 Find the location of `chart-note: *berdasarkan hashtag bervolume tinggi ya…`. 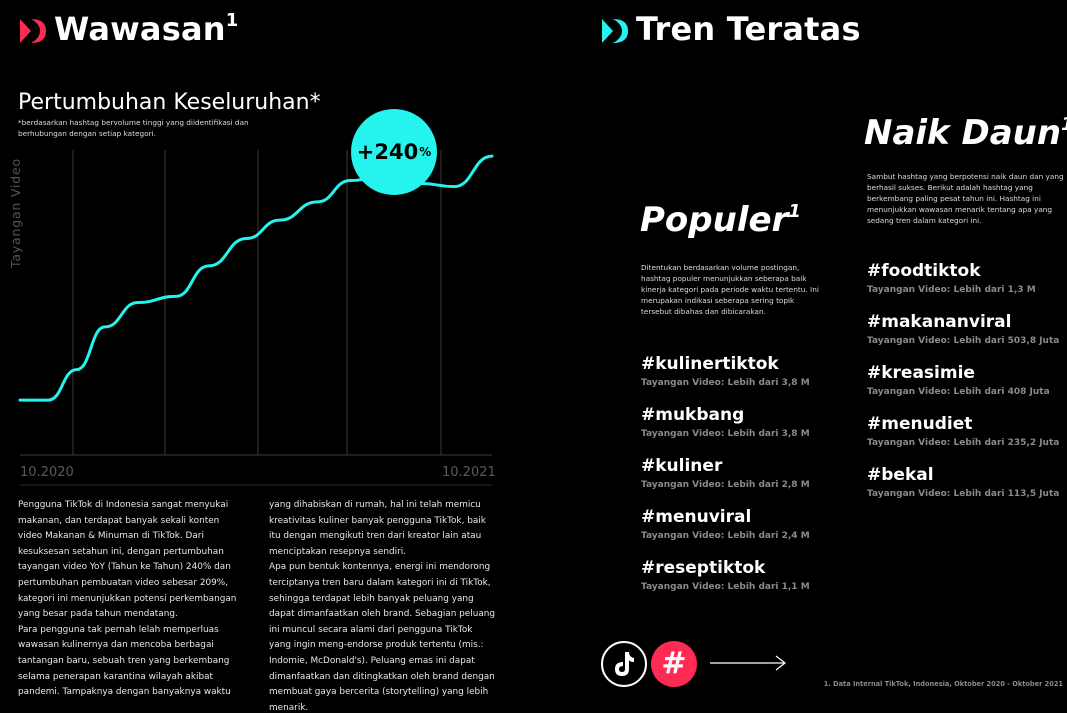

chart-note: *berdasarkan hashtag bervolume tinggi ya… is located at coordinates (133, 128).